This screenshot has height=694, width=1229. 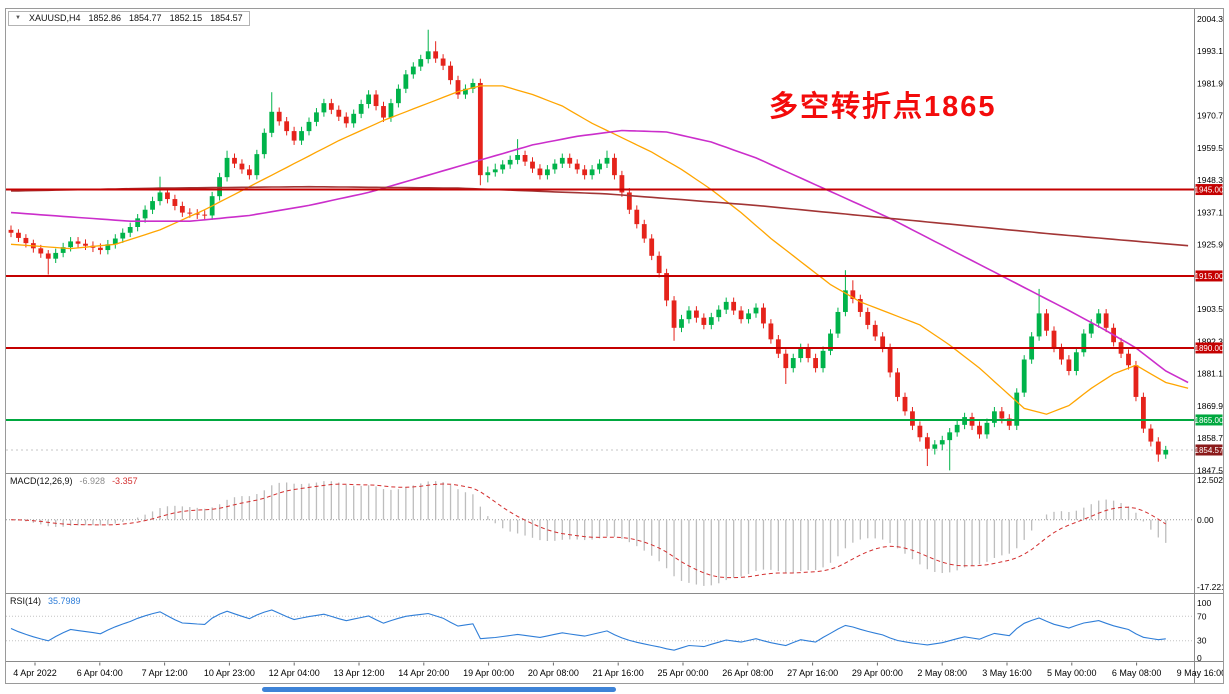 What do you see at coordinates (553, 673) in the screenshot?
I see `time-axis-label: 20 Apr 08:00` at bounding box center [553, 673].